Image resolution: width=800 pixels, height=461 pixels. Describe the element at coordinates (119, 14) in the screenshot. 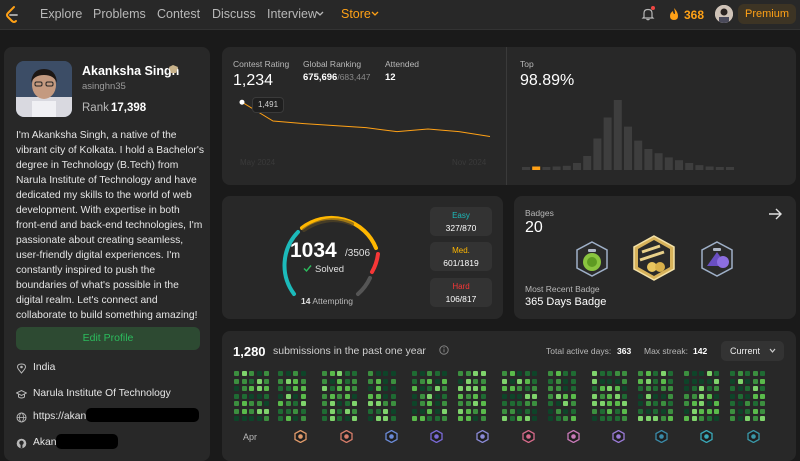

I see `nav-problems: Problems` at that location.